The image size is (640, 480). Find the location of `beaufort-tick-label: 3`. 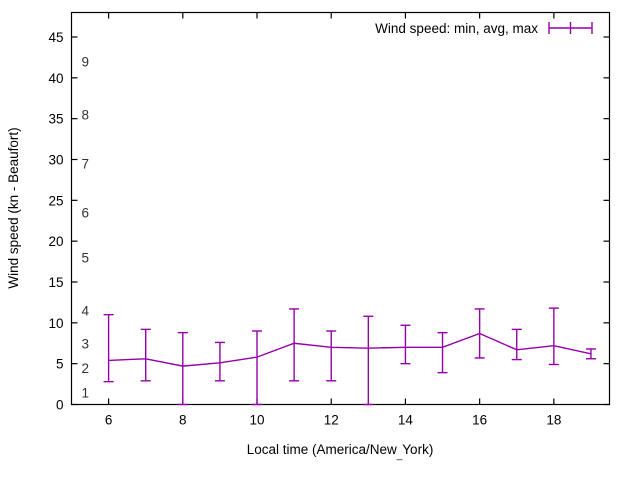

beaufort-tick-label: 3 is located at coordinates (86, 343).